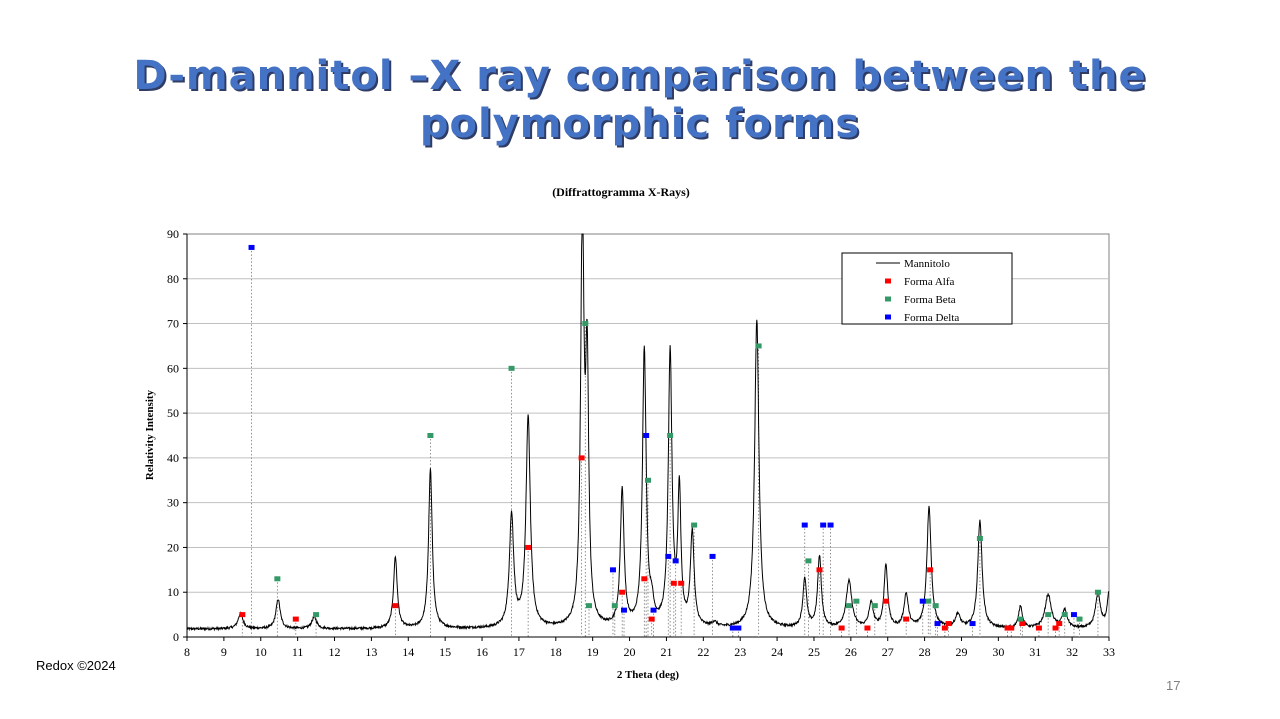 The image size is (1280, 719). I want to click on y-tick-label: 50, so click(173, 413).